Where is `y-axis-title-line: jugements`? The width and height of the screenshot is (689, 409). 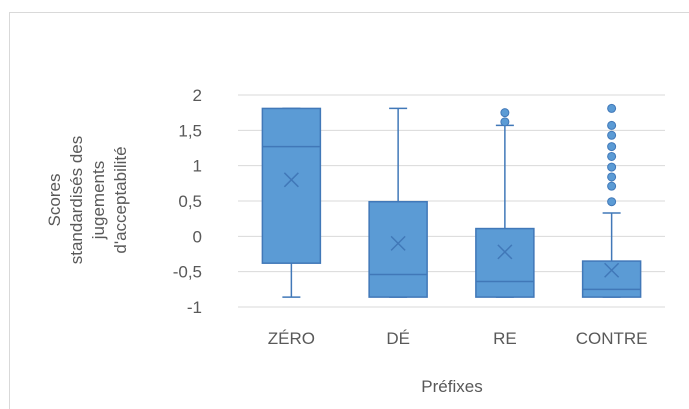 y-axis-title-line: jugements is located at coordinates (98, 200).